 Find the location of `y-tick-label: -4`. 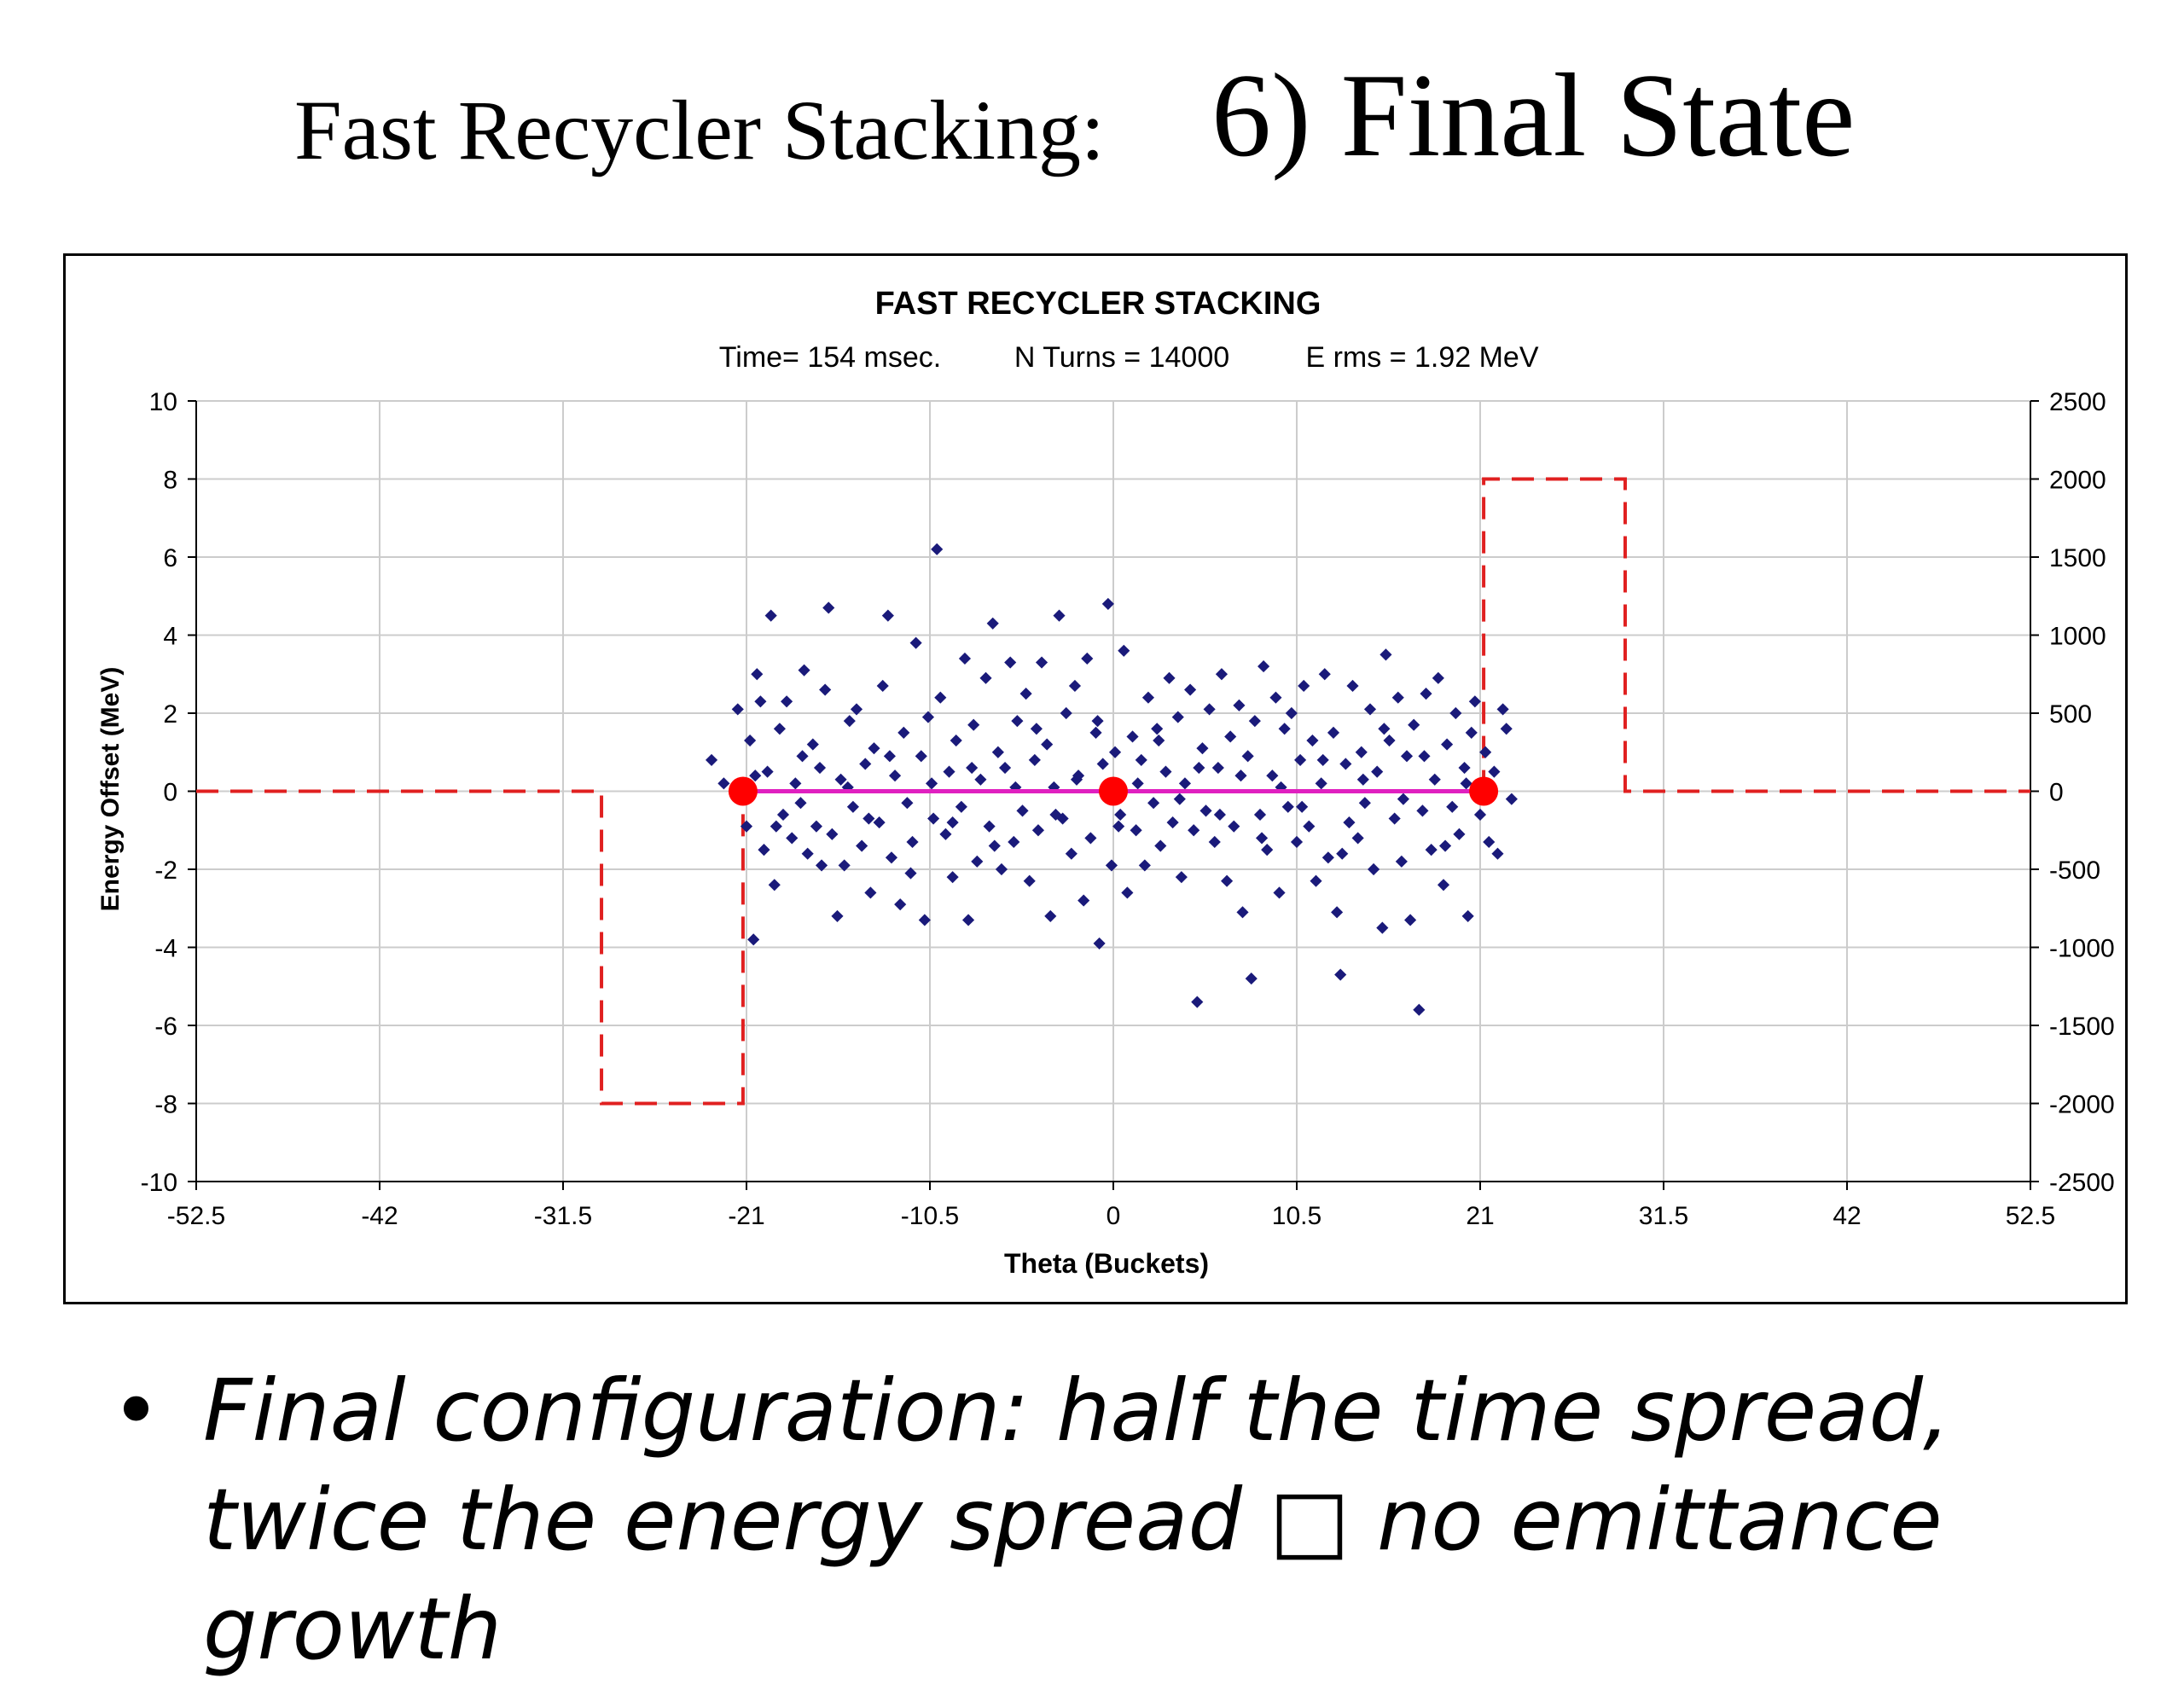

y-tick-label: -4 is located at coordinates (166, 949).